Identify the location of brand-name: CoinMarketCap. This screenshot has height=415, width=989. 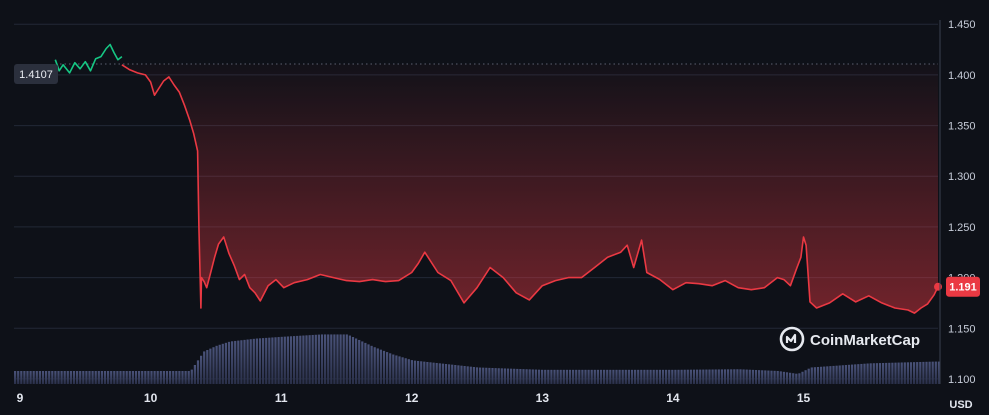
(865, 340).